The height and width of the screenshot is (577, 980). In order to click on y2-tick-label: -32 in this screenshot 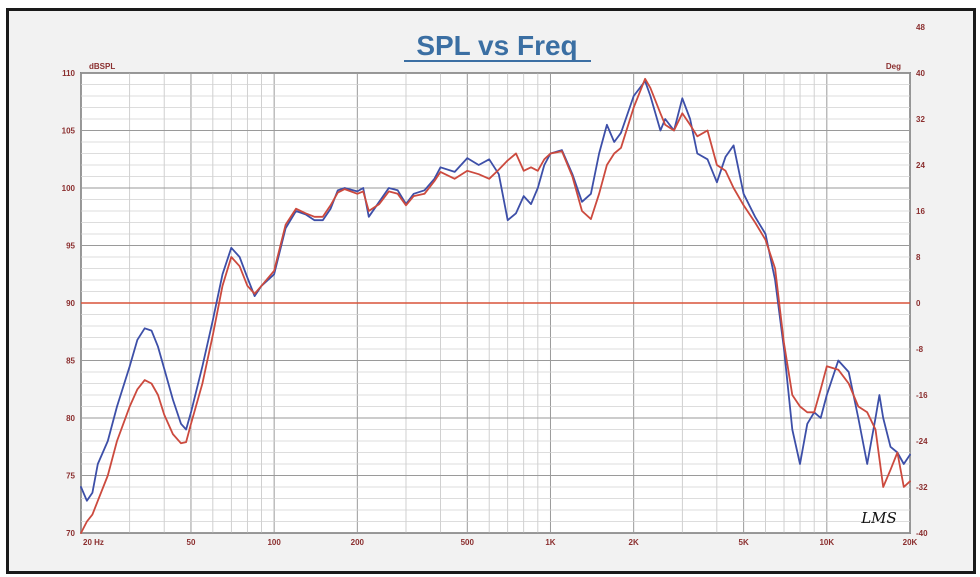, I will do `click(922, 487)`.